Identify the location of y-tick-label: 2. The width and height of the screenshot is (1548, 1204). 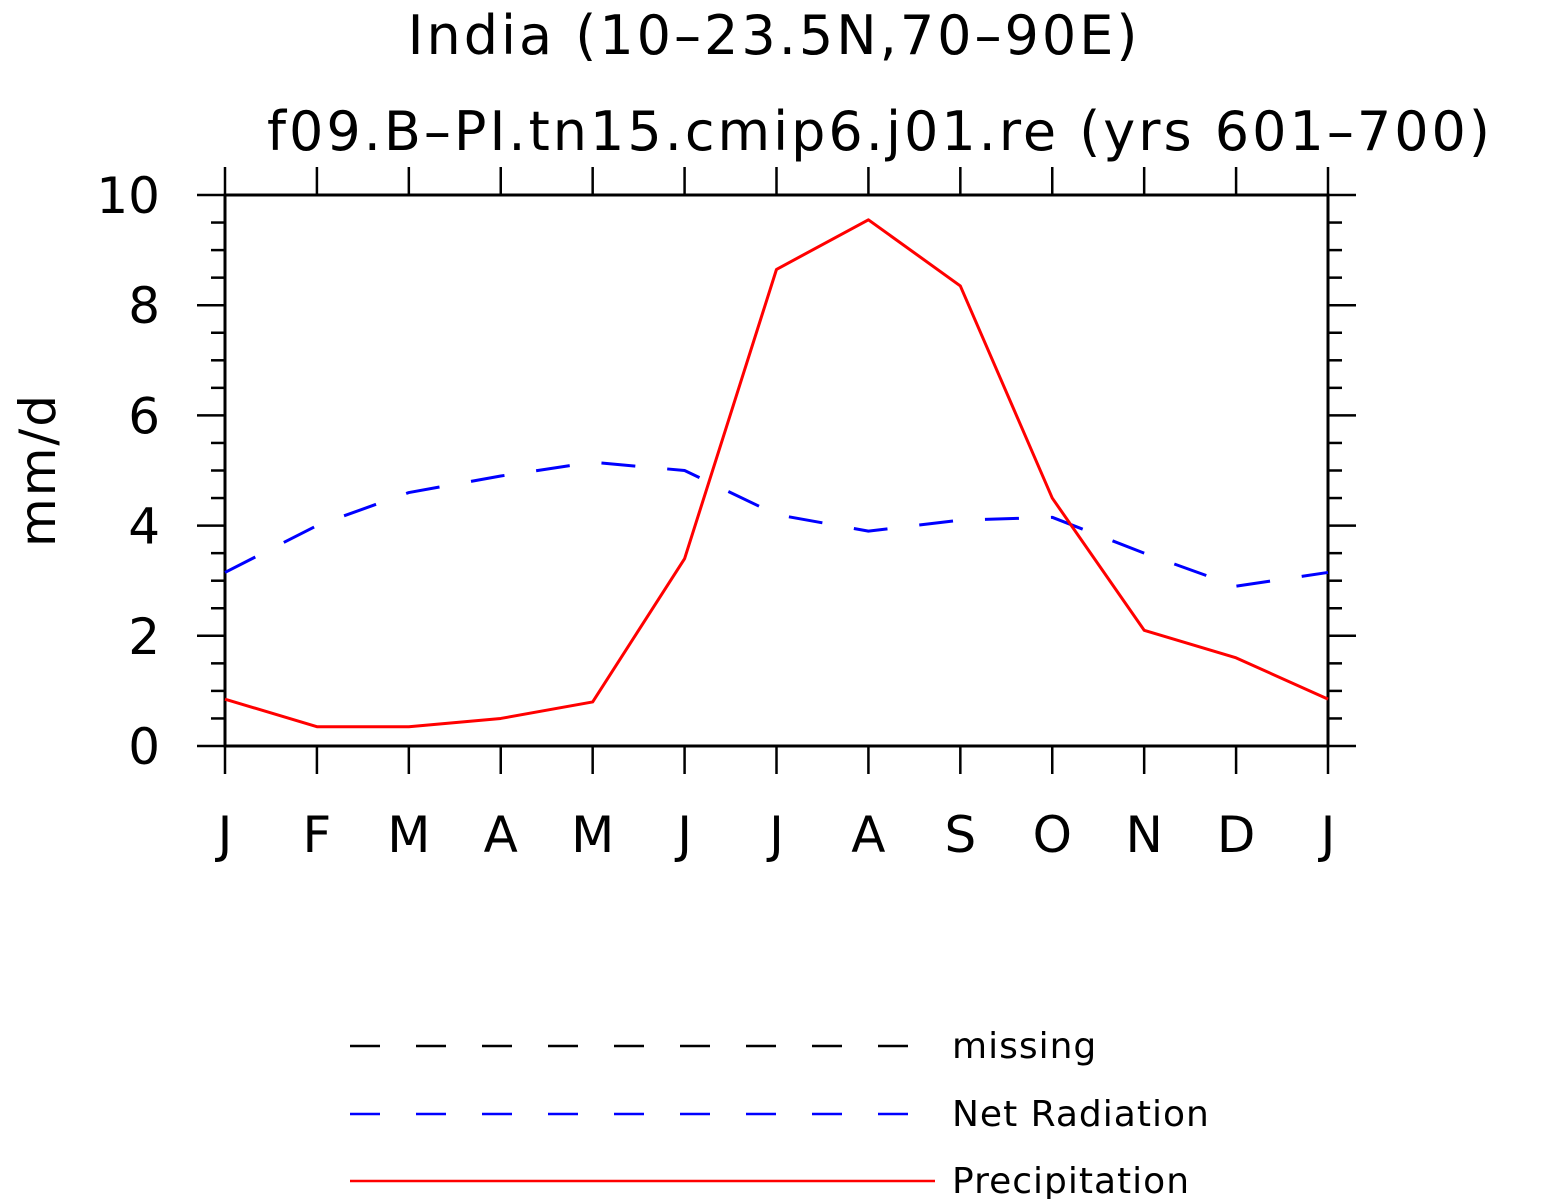
(144, 637).